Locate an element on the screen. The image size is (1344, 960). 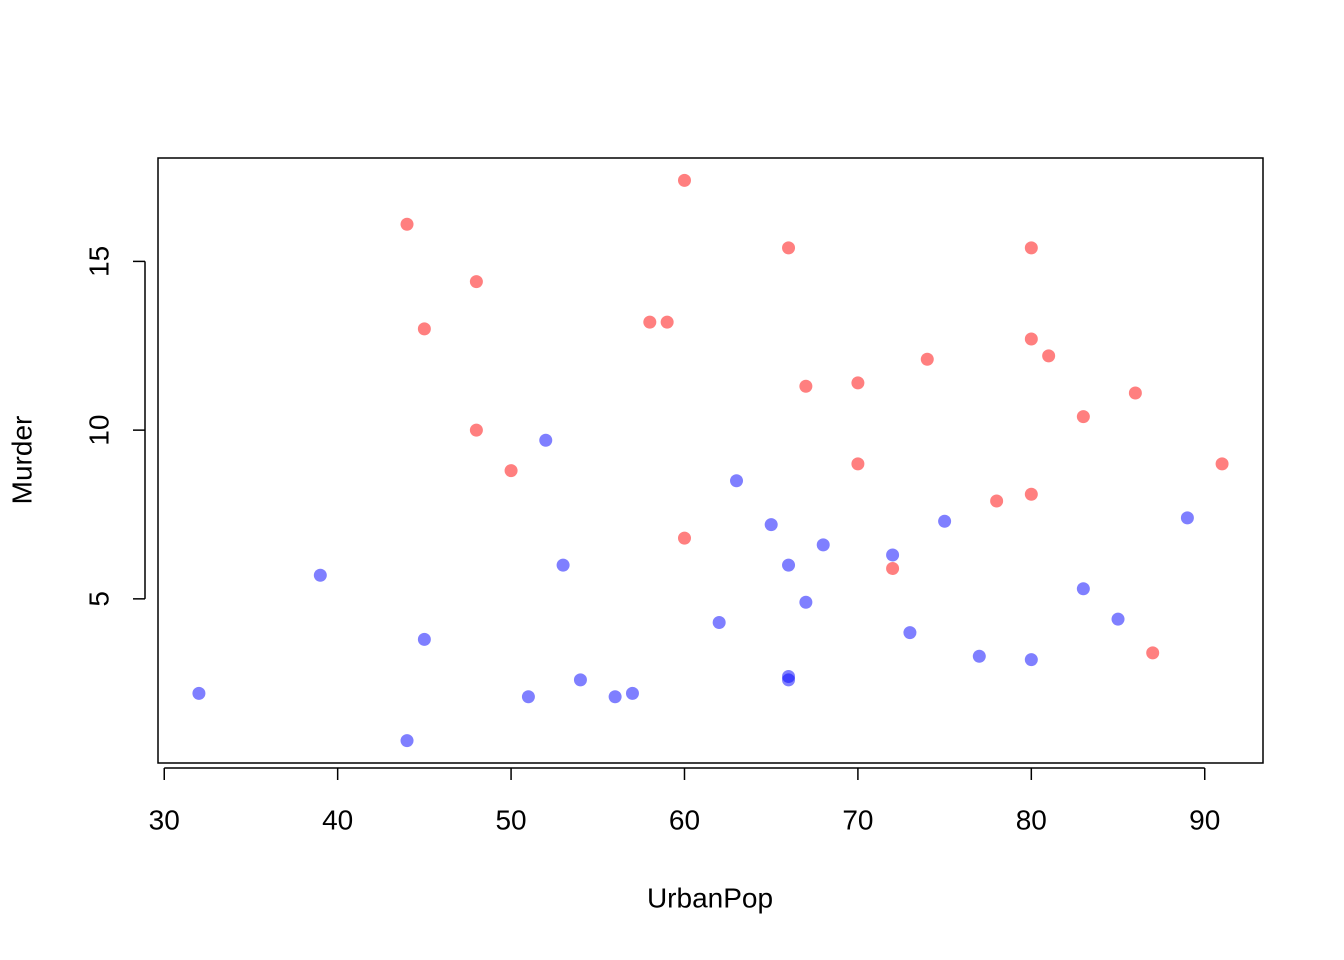
x-tick-label: 60 is located at coordinates (684, 819).